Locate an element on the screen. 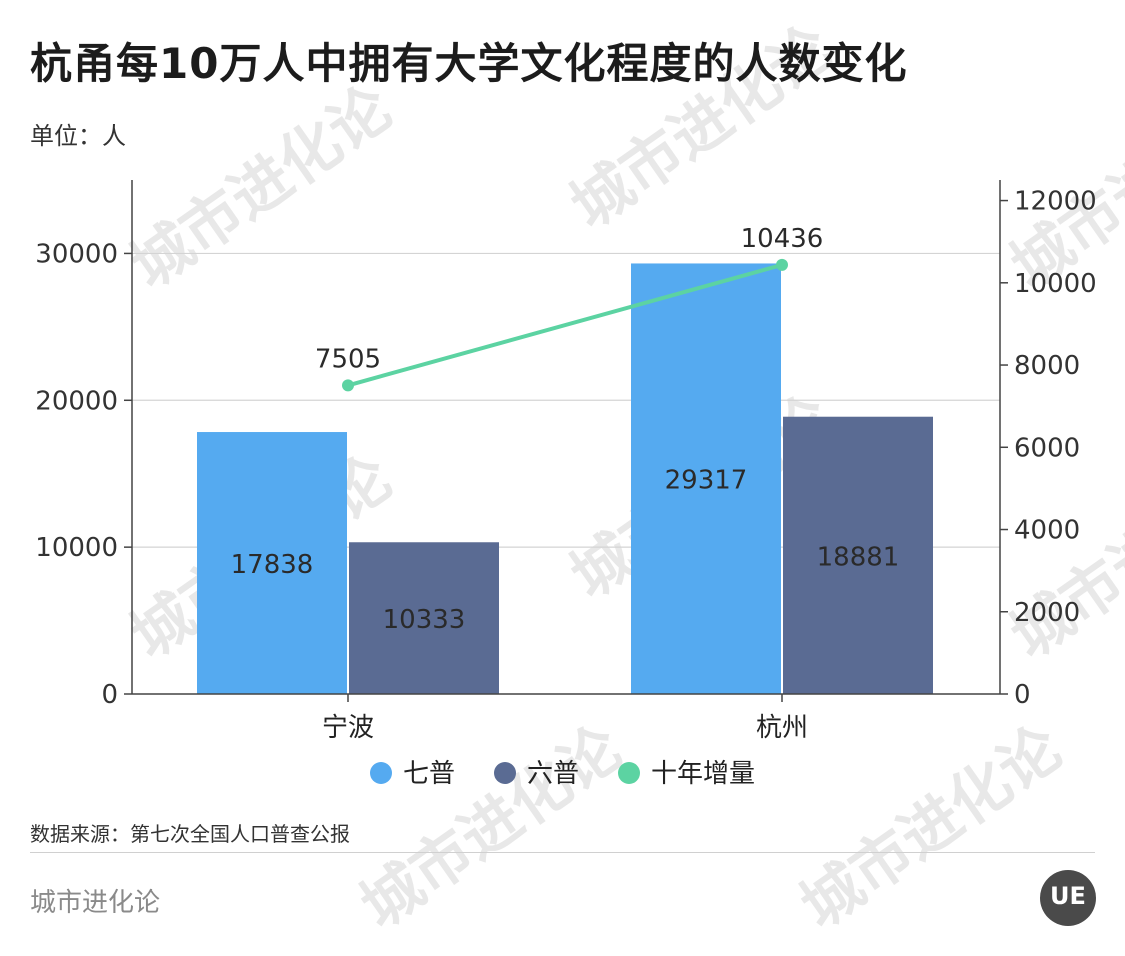  bar-value-label: 17838 is located at coordinates (272, 565).